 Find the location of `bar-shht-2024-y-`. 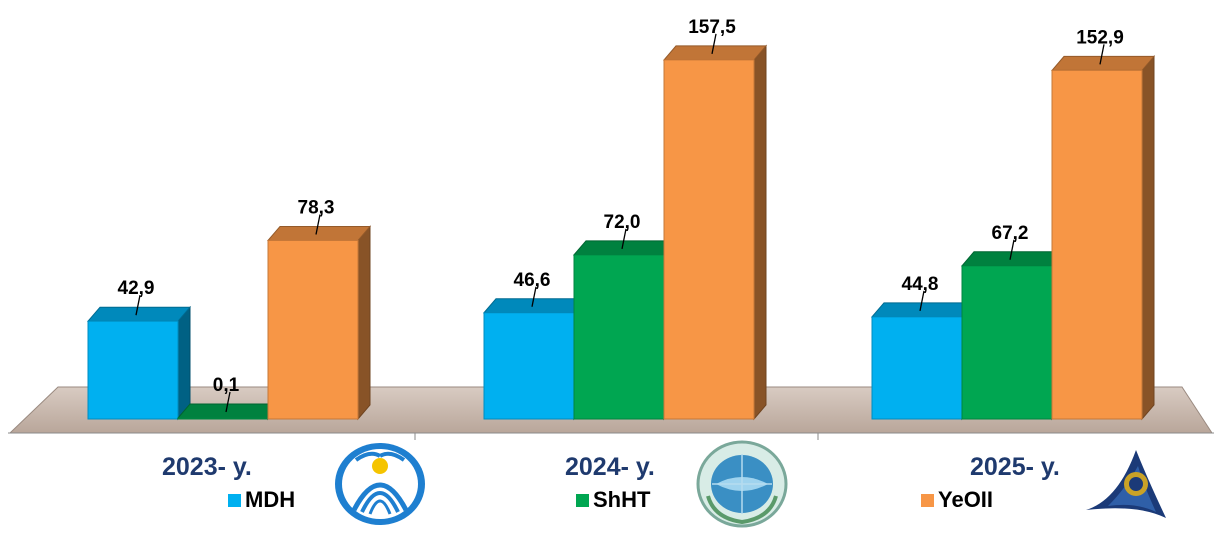

bar-shht-2024-y- is located at coordinates (625, 330).